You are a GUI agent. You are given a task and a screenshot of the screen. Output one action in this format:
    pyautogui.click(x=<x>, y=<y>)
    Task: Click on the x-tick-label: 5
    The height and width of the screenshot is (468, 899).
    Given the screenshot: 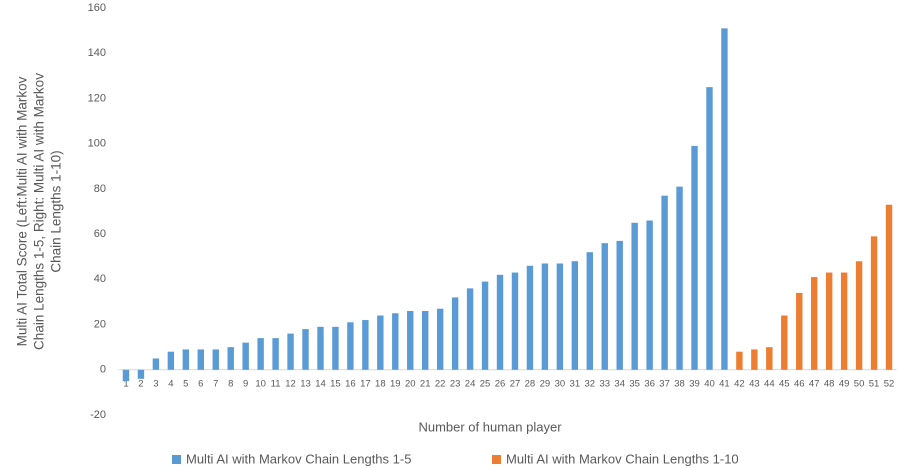 What is the action you would take?
    pyautogui.click(x=185, y=383)
    